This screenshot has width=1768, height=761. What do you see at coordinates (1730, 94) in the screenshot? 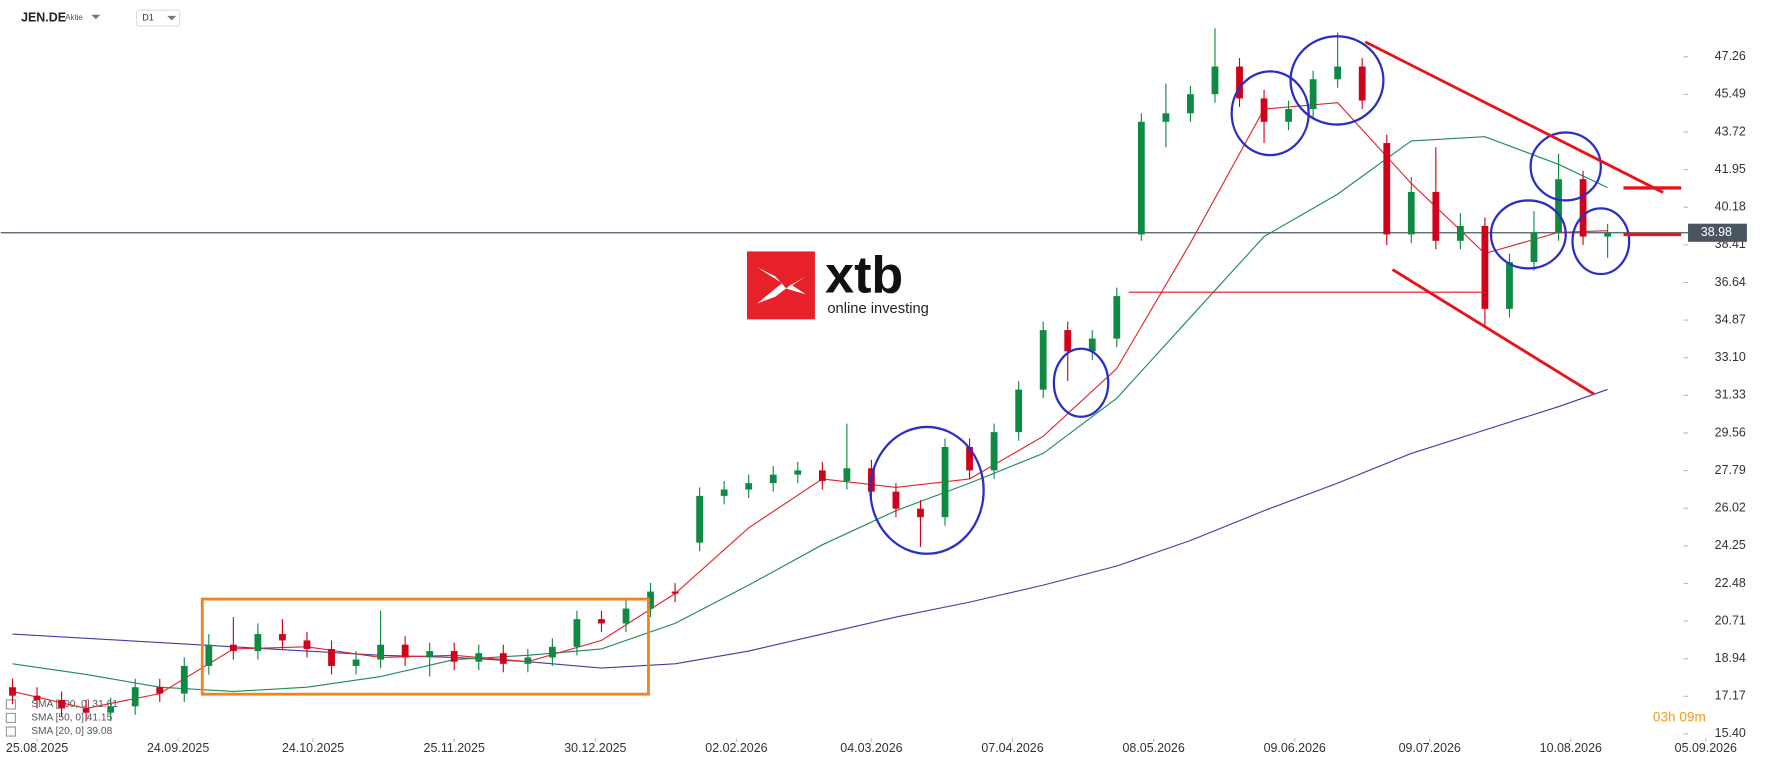
I see `y-tick-label: 45.49` at bounding box center [1730, 94].